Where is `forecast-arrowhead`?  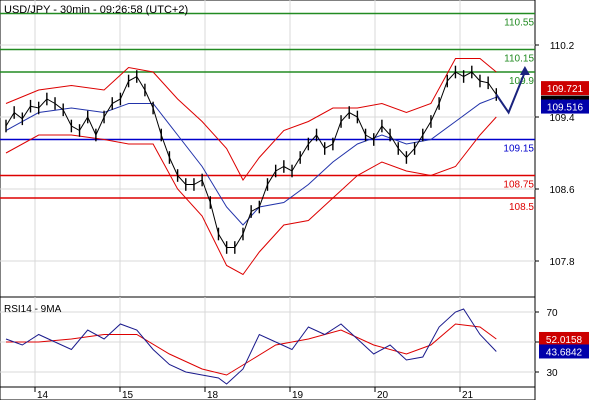
forecast-arrowhead is located at coordinates (524, 70).